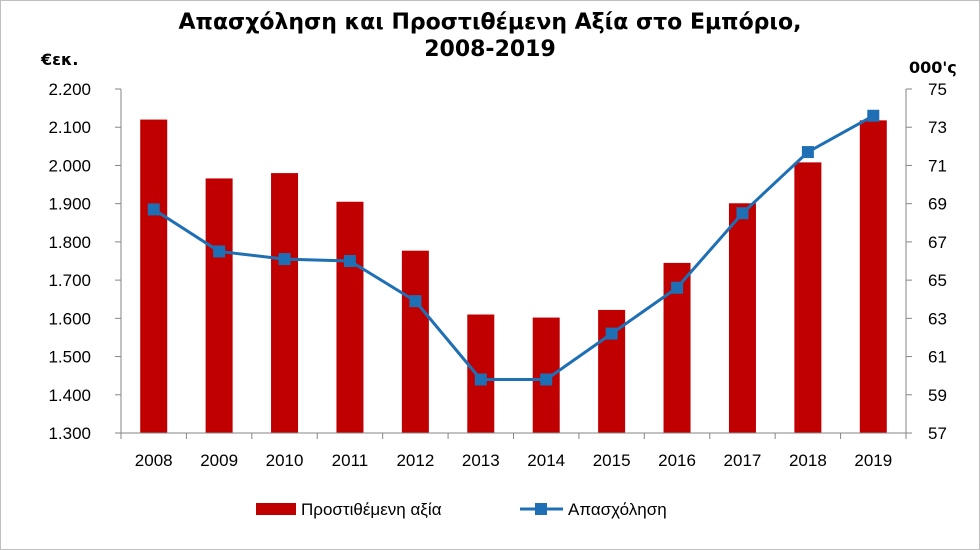  I want to click on left-tick-label: 1.400, so click(69, 395).